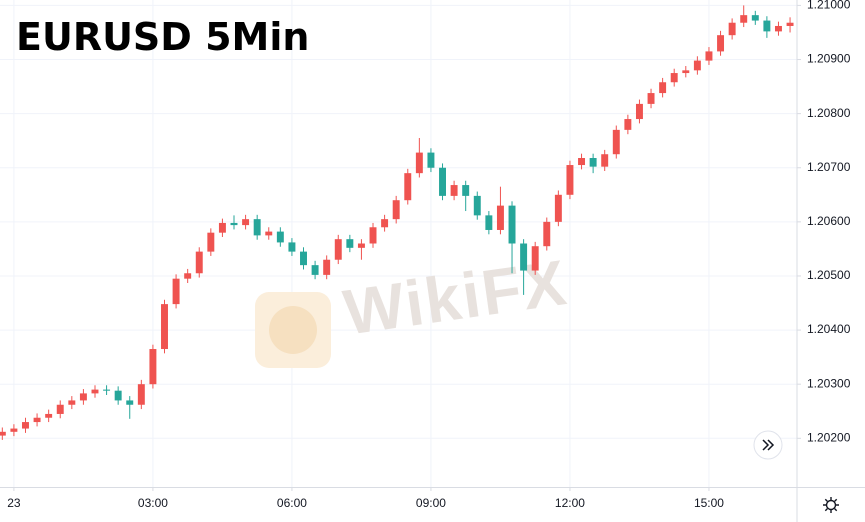  I want to click on settings-button, so click(831, 505).